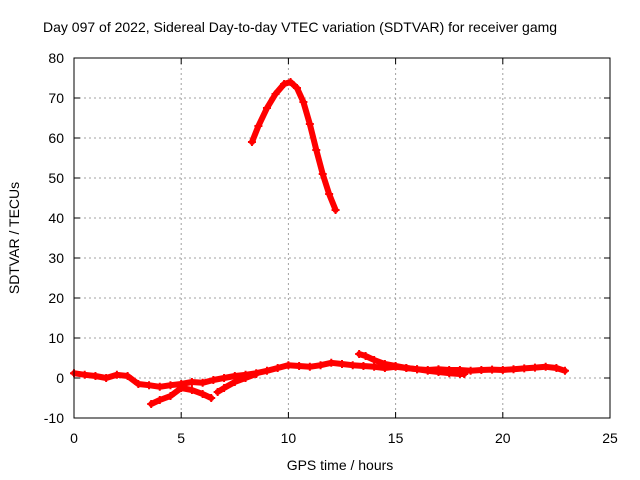  I want to click on x-tick-label: 25, so click(610, 438).